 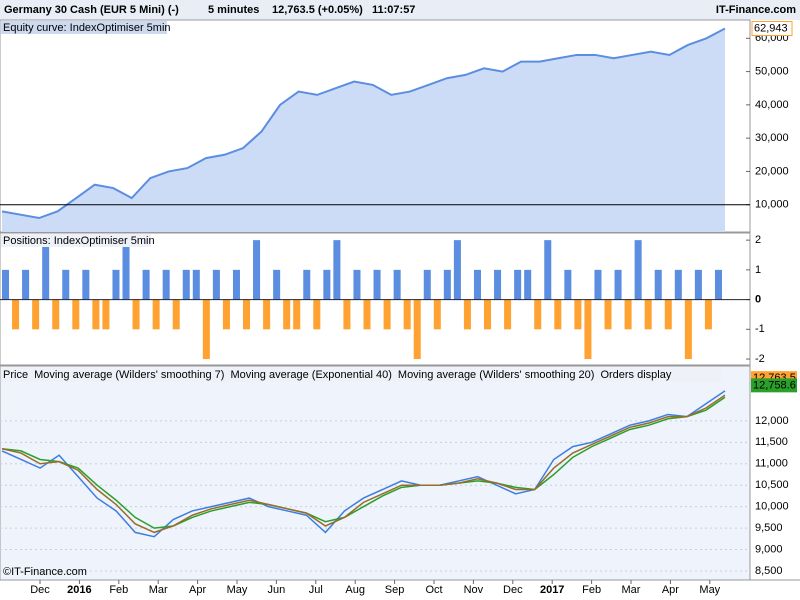 What do you see at coordinates (197, 590) in the screenshot?
I see `x-tick-label: Apr` at bounding box center [197, 590].